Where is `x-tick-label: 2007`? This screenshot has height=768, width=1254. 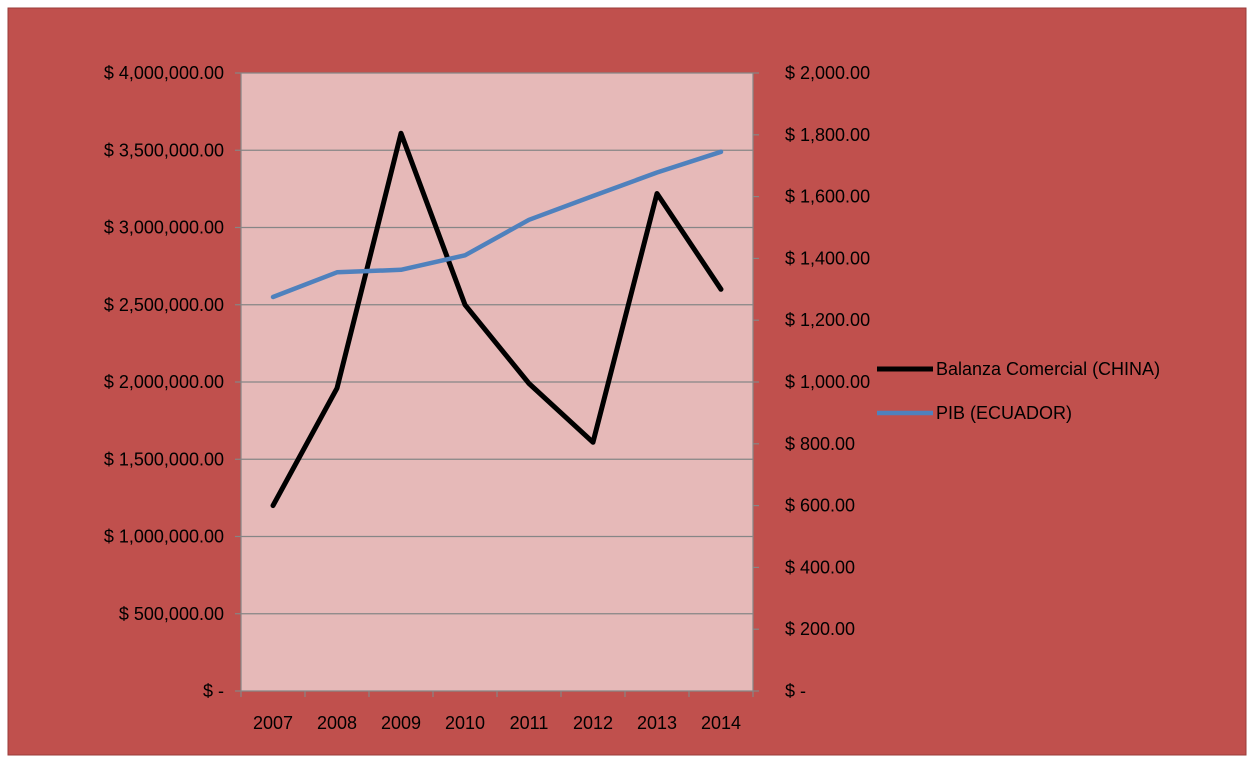
x-tick-label: 2007 is located at coordinates (273, 723).